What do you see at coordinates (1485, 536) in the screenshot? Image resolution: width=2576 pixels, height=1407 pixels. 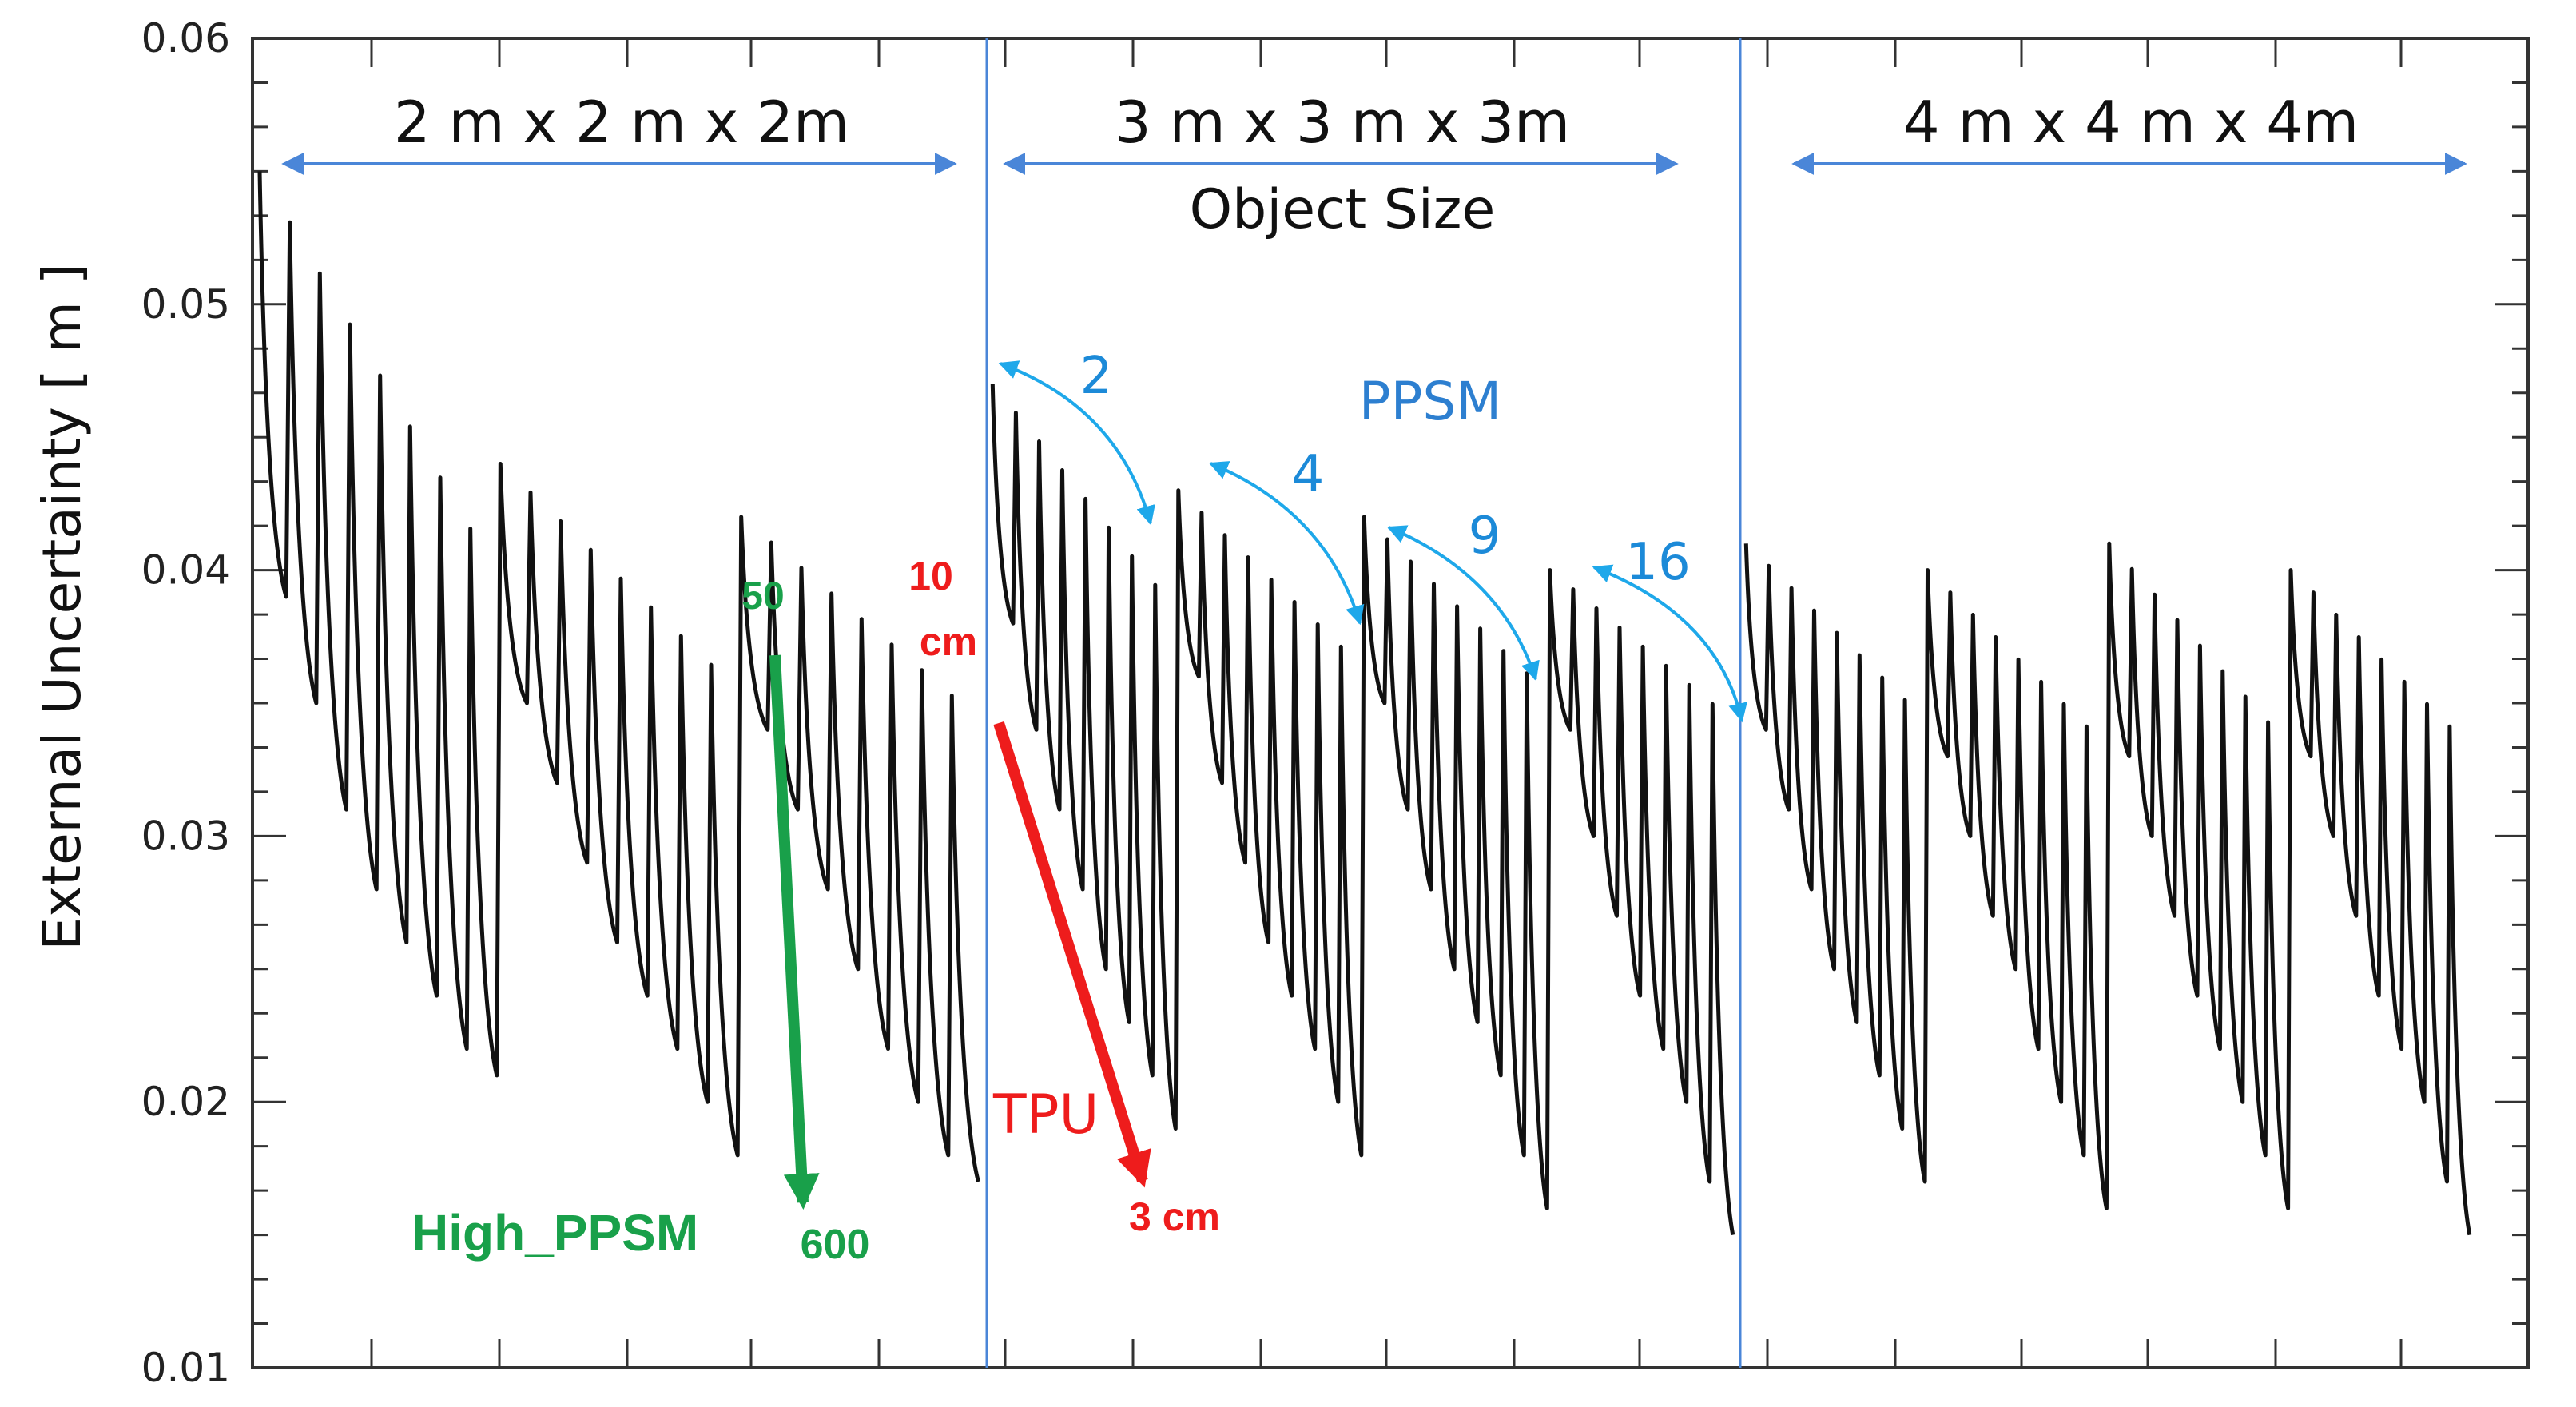 I see `ppsm-step-9: 9` at bounding box center [1485, 536].